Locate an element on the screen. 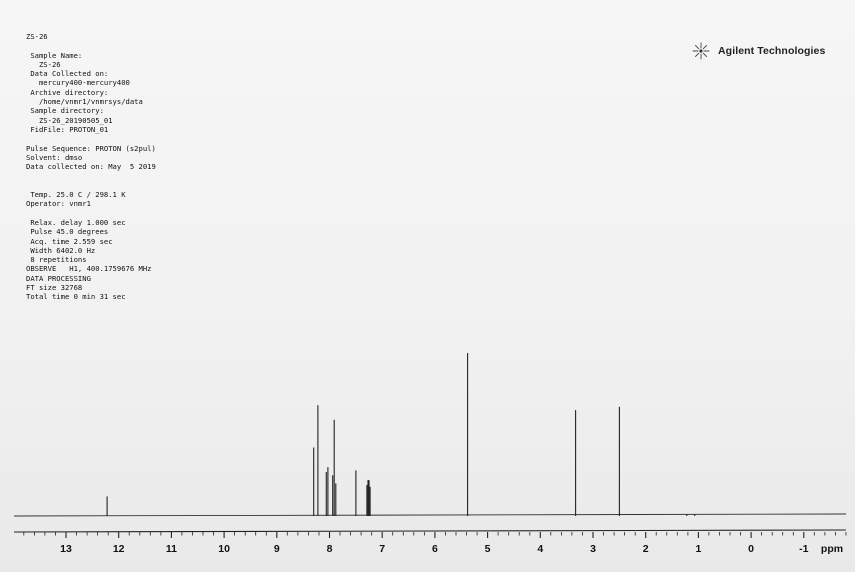  parameter-line: Acq. time 2.559 sec is located at coordinates (69, 241).